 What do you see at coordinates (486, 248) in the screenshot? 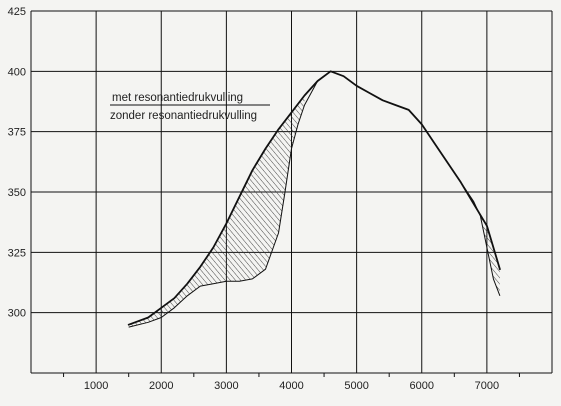
I see `hatch-region-high-rpm` at bounding box center [486, 248].